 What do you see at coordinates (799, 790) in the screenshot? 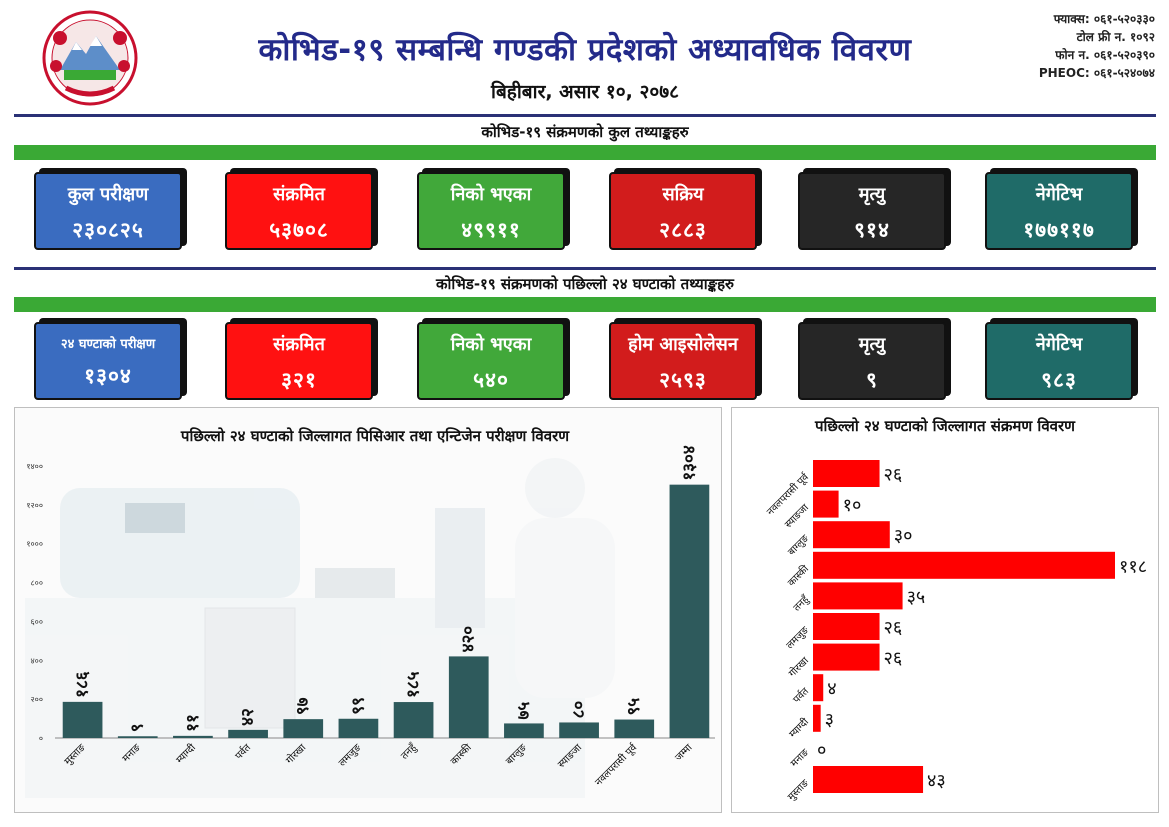
I see `category-label: मुस्ताङ` at bounding box center [799, 790].